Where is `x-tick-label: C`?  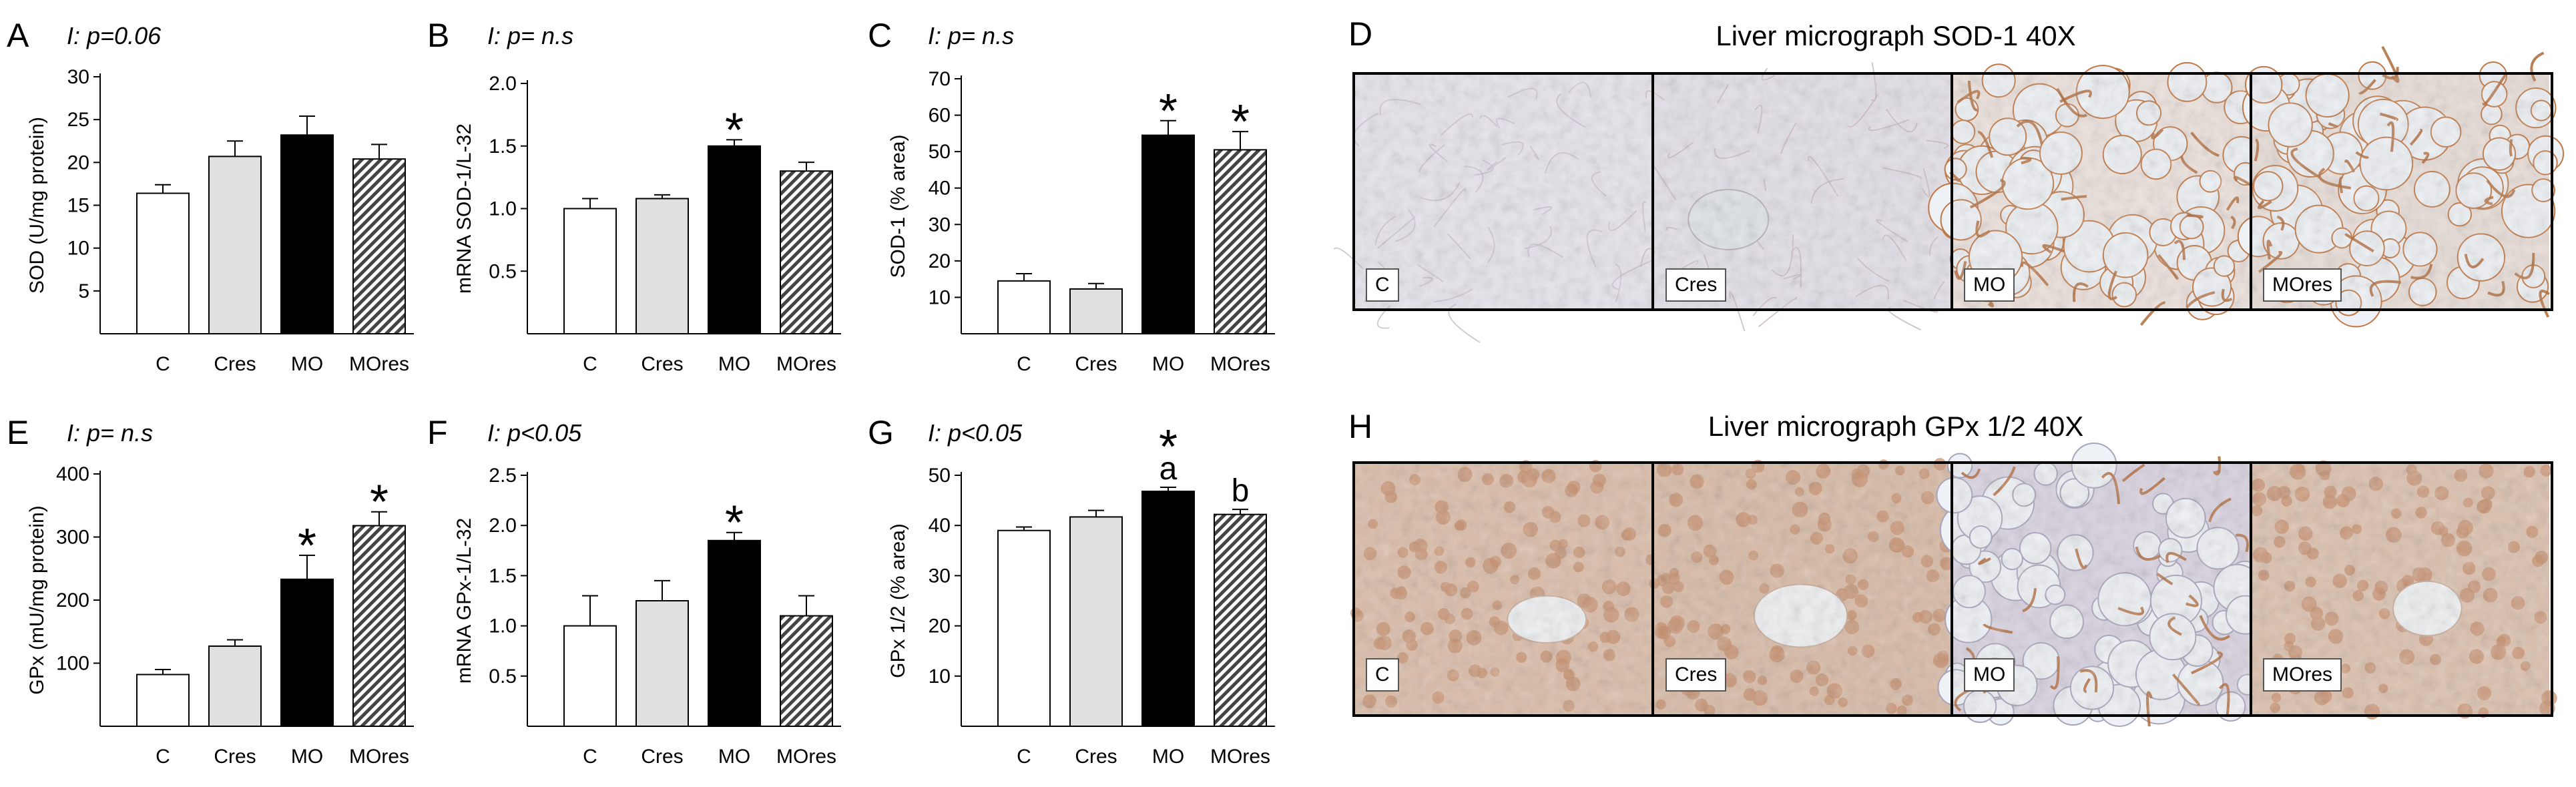
x-tick-label: C is located at coordinates (1024, 364).